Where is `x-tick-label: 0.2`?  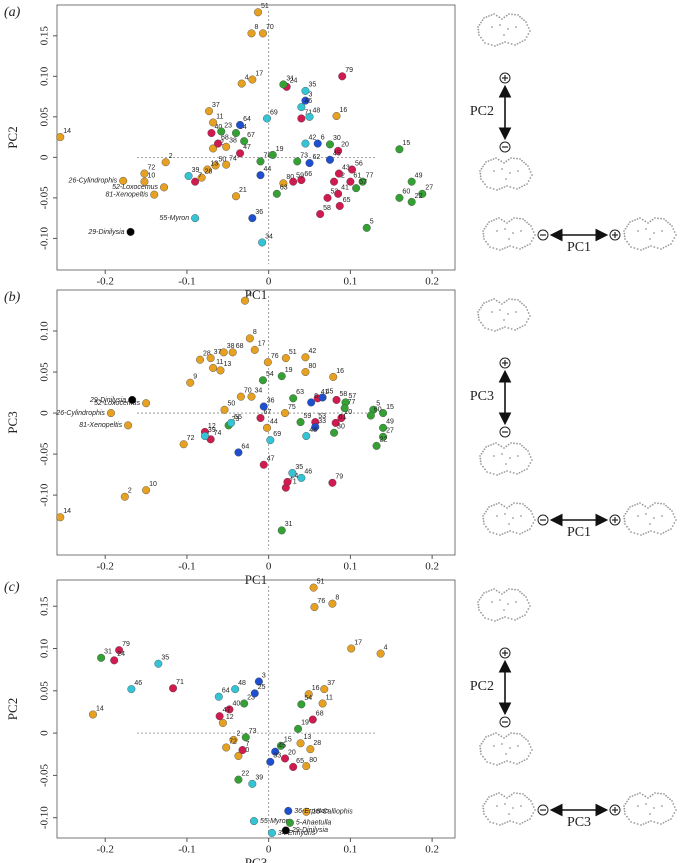
x-tick-label: 0.2 is located at coordinates (432, 850).